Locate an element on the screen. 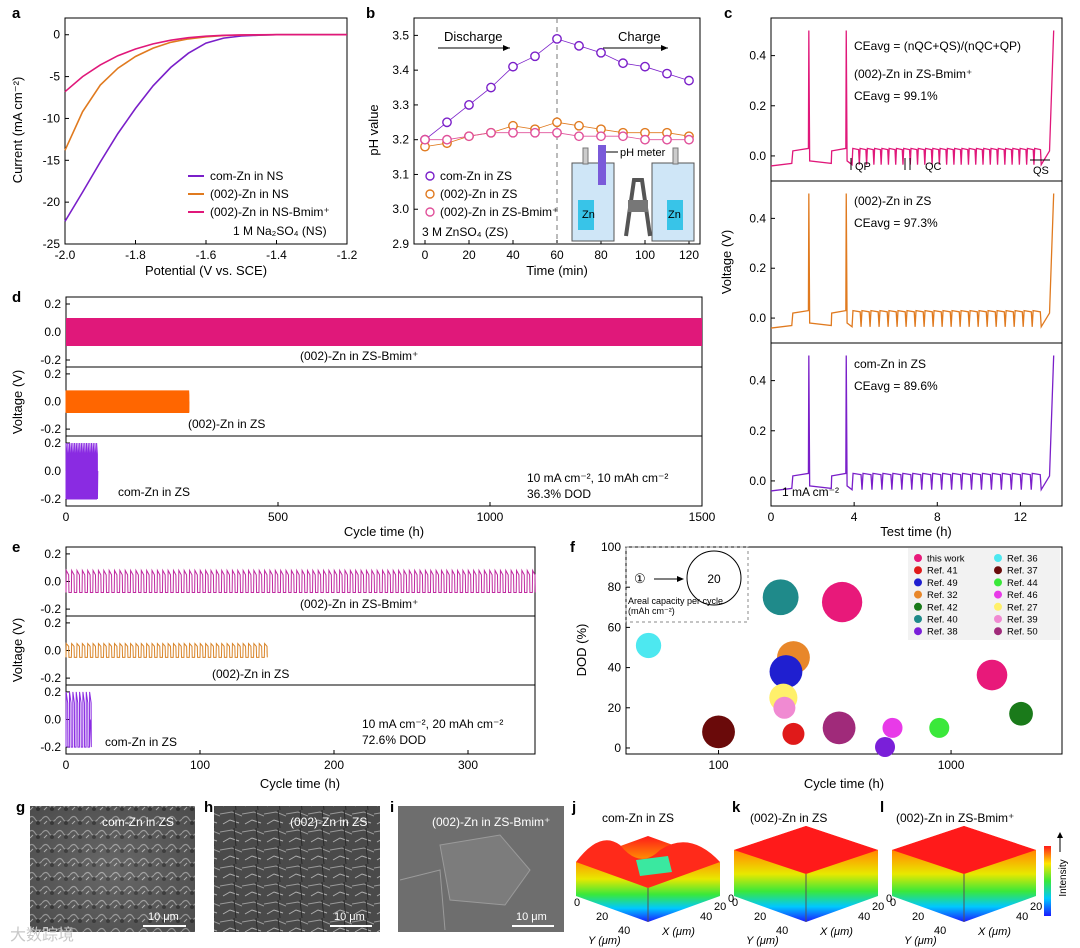 The width and height of the screenshot is (1080, 948). x-tick-label: 40 is located at coordinates (513, 255).